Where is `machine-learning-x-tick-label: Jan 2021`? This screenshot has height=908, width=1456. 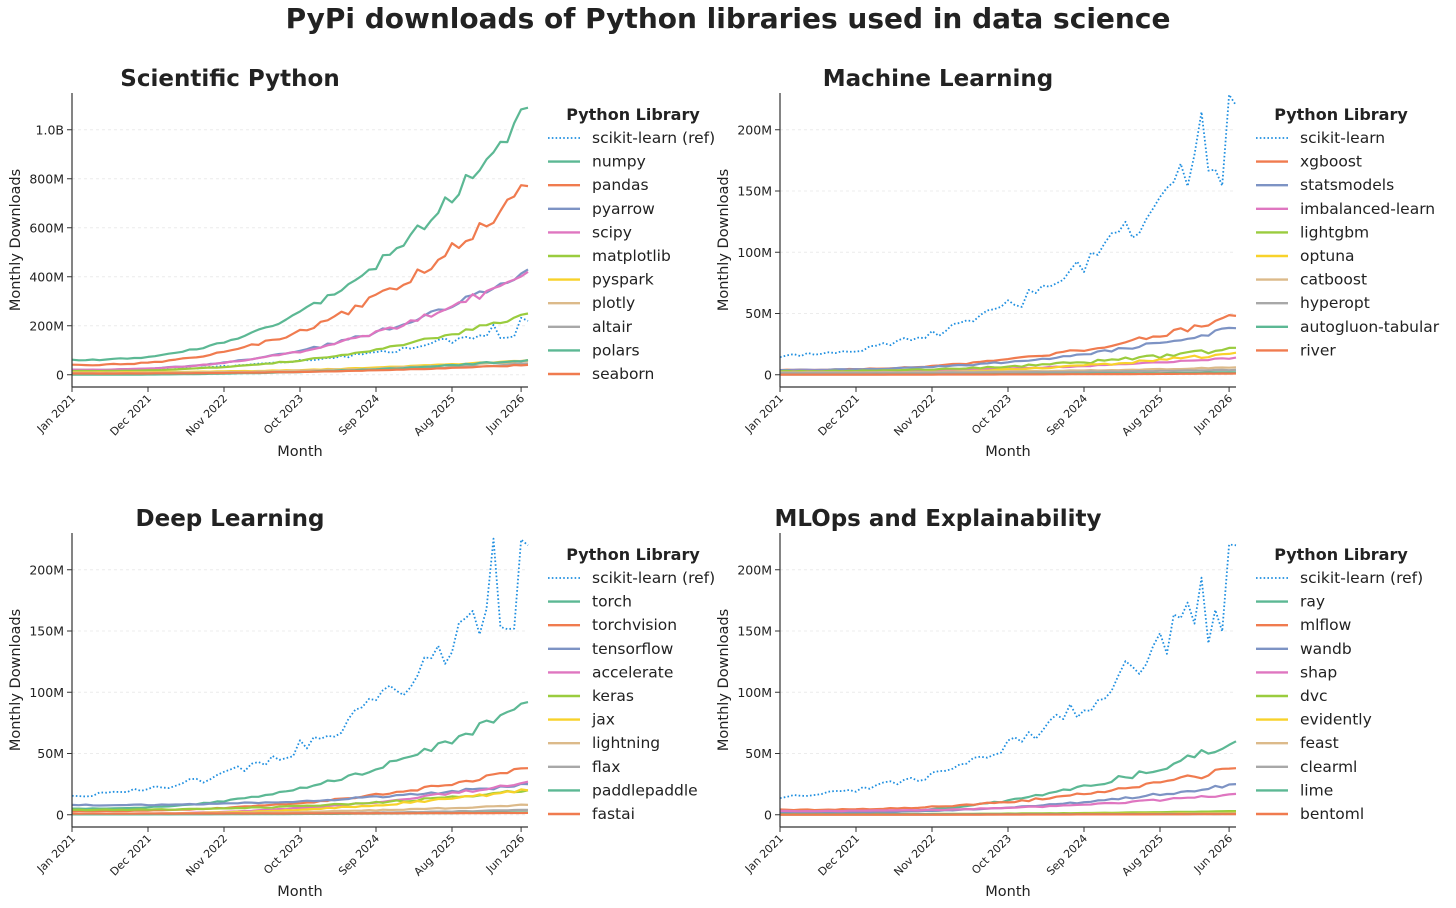
machine-learning-x-tick-label: Jan 2021 is located at coordinates (764, 414).